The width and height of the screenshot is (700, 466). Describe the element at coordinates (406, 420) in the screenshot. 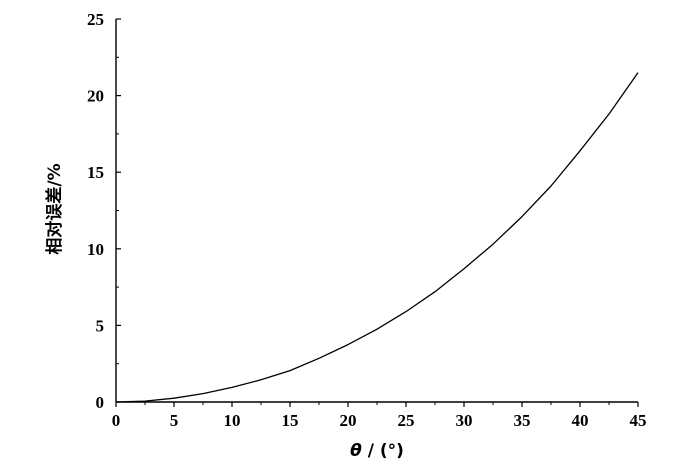

I see `x-tick-label: 25` at that location.